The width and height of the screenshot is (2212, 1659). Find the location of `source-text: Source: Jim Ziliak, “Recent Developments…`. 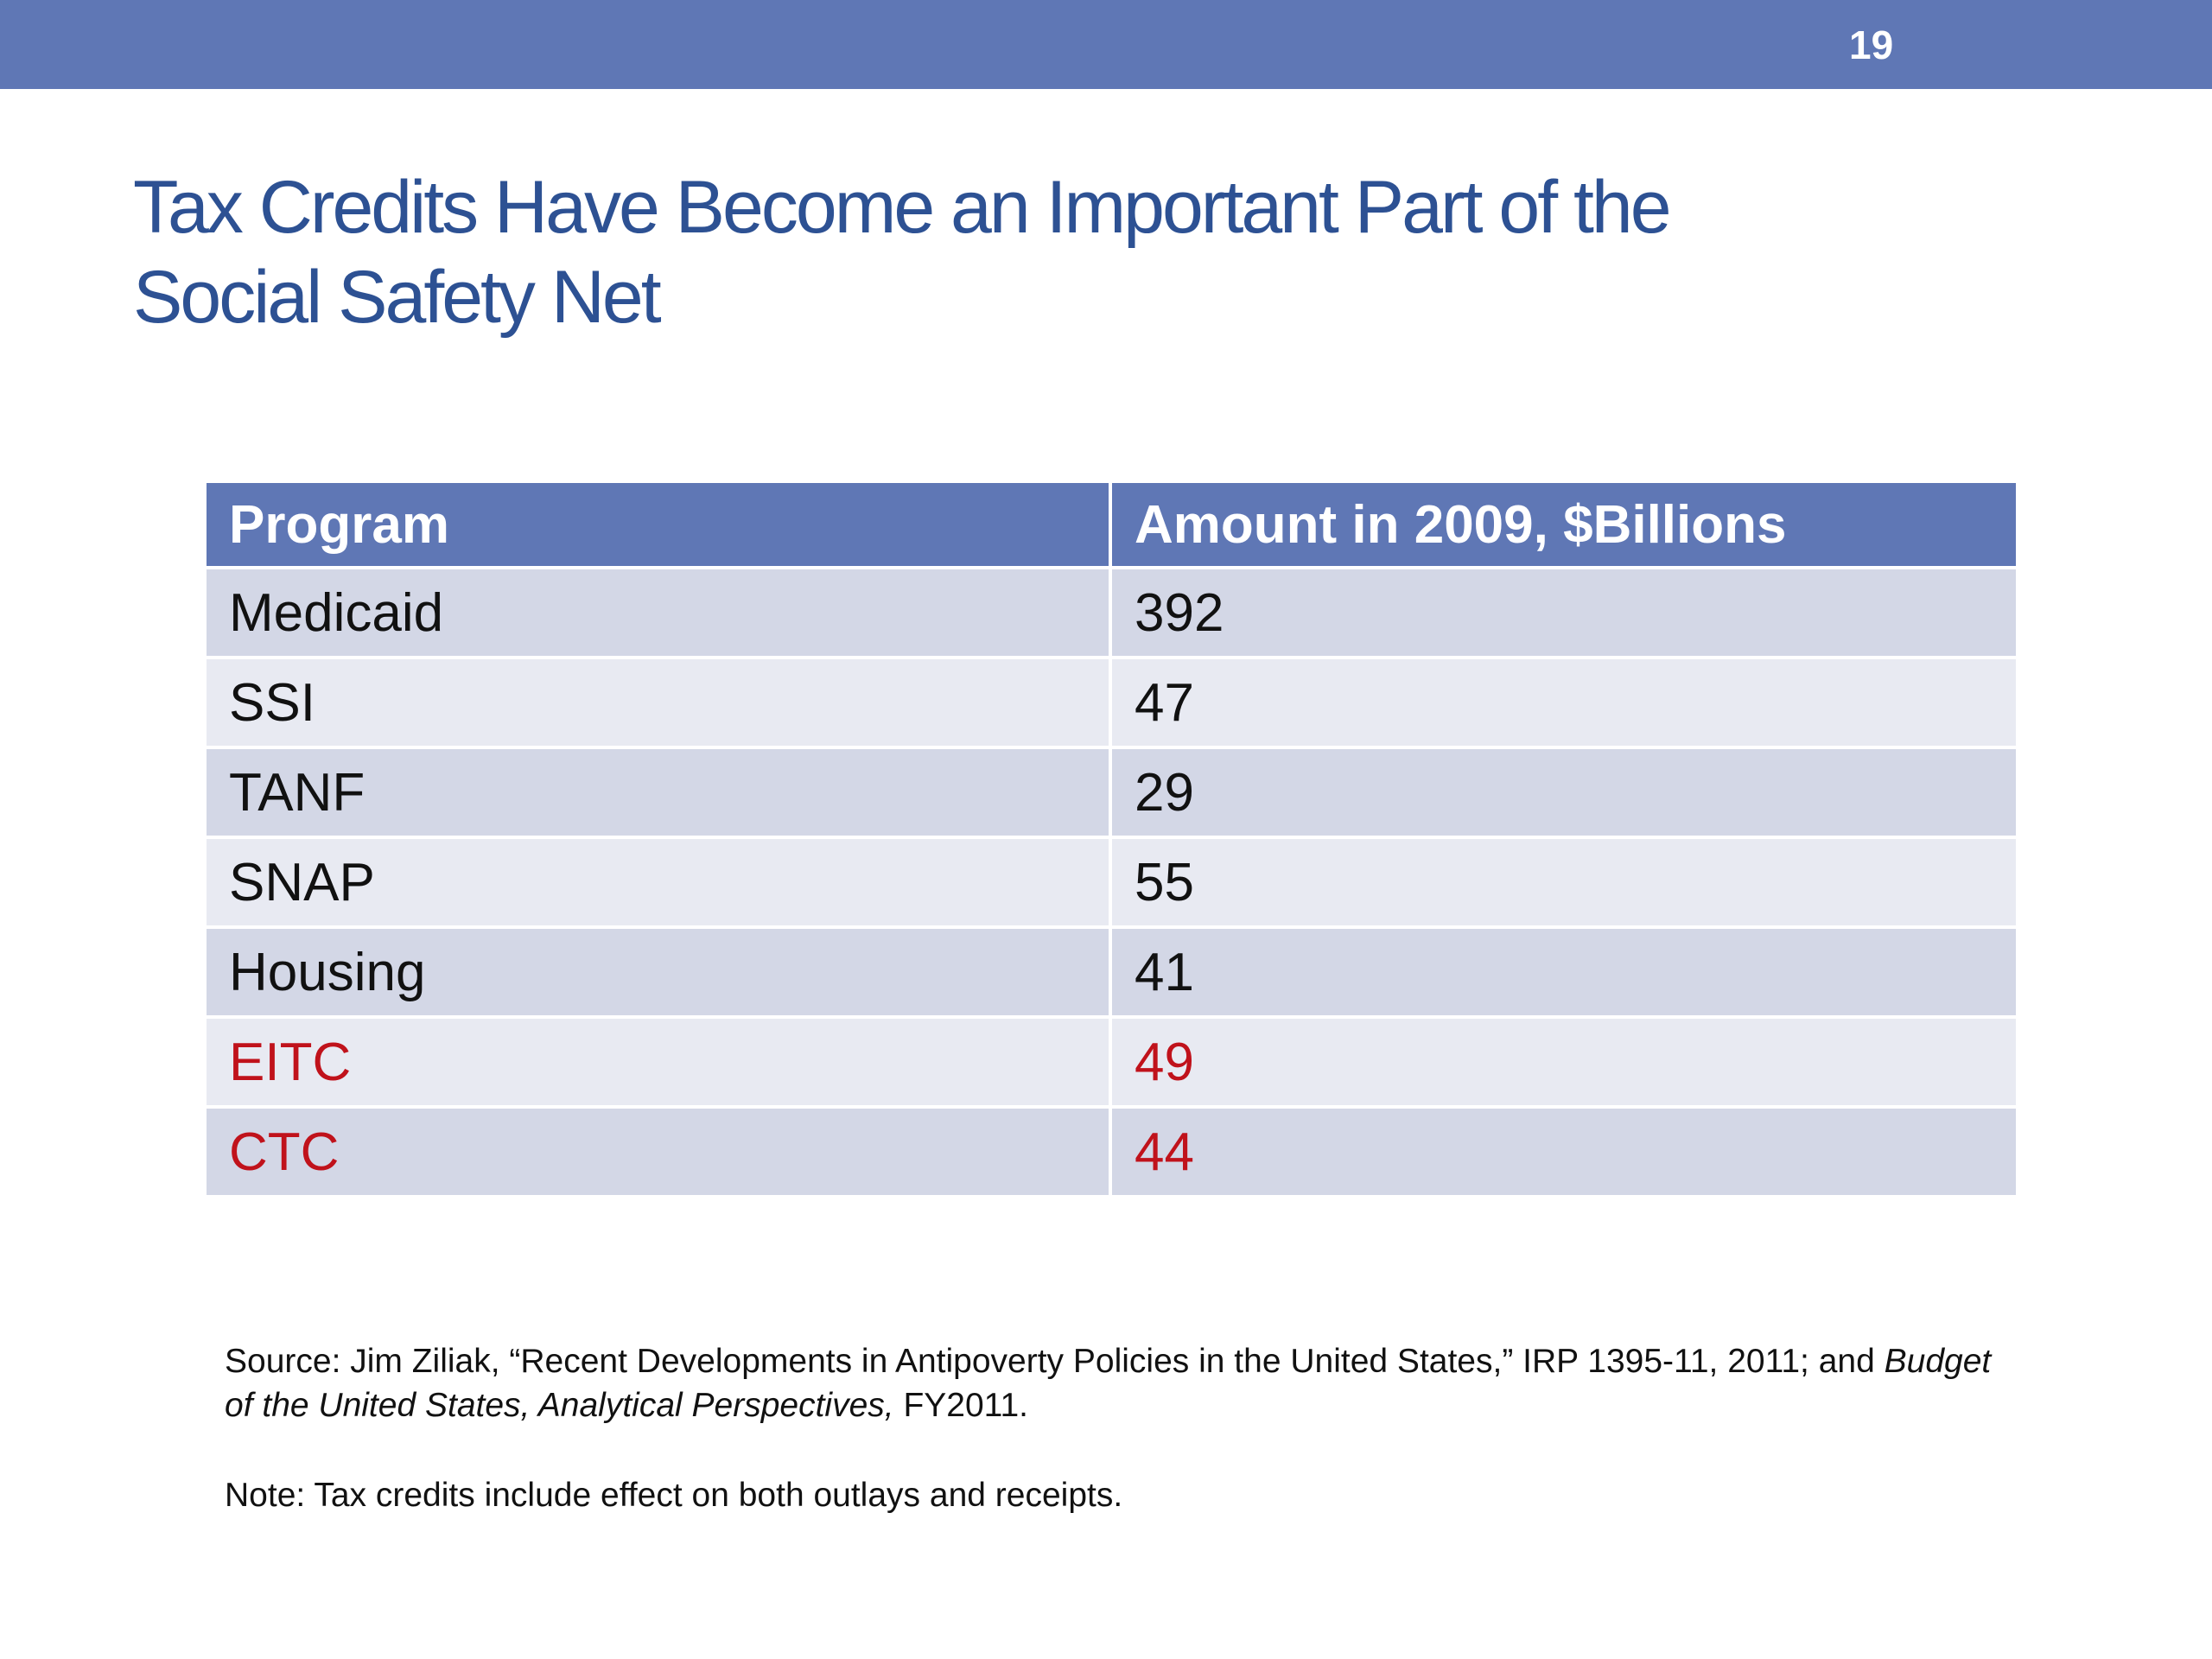

source-text: Source: Jim Ziliak, “Recent Developments… is located at coordinates (1055, 1361).